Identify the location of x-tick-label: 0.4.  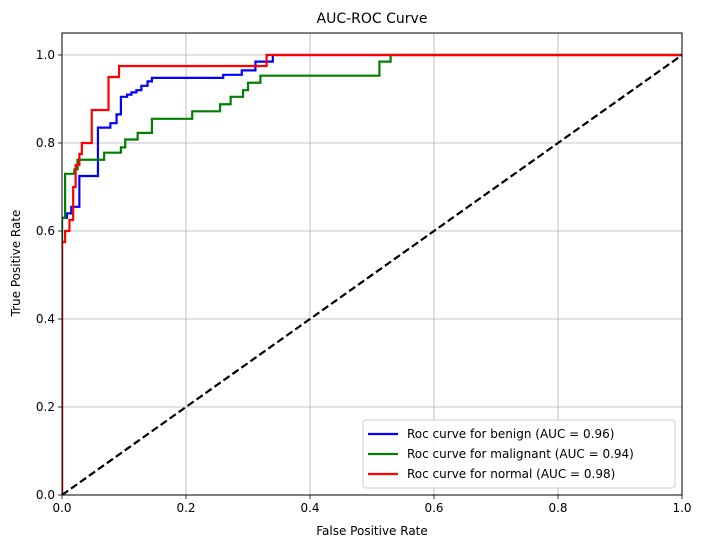
(309, 508).